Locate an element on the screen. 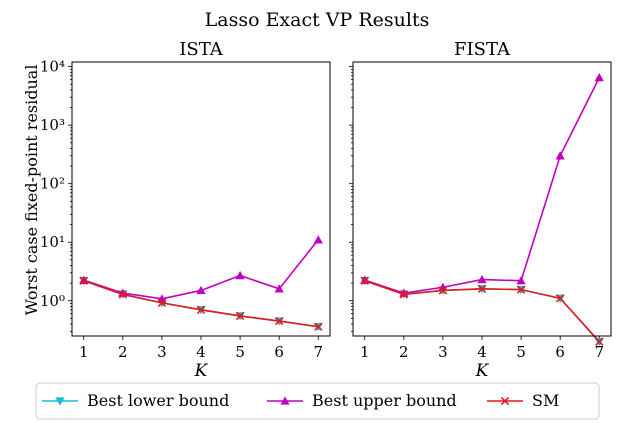 The width and height of the screenshot is (634, 423). legend-marker-best-lower-bound is located at coordinates (60, 401).